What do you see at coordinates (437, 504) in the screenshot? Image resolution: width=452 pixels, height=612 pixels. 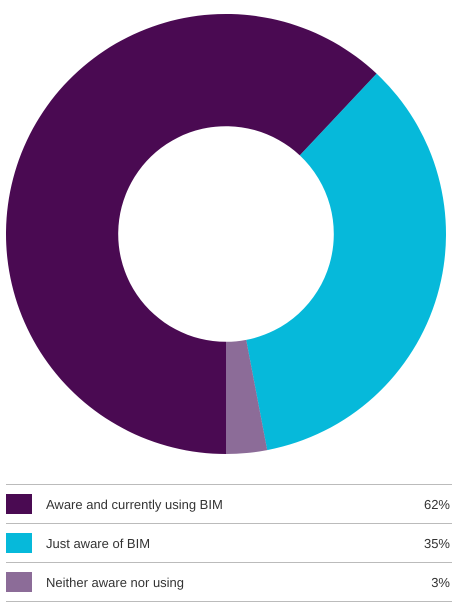 I see `data-label: 62%` at bounding box center [437, 504].